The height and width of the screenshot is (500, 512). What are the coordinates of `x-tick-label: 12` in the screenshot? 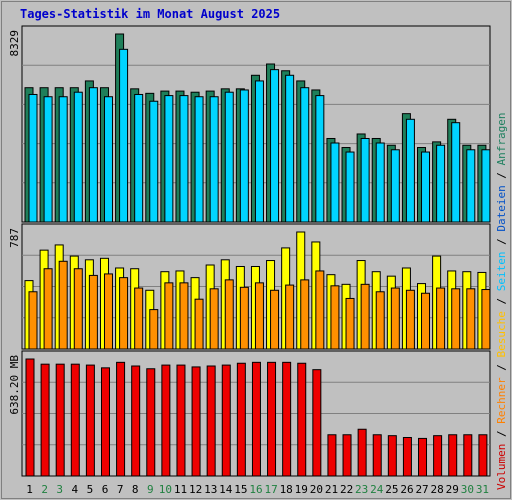 It's located at (195, 489).